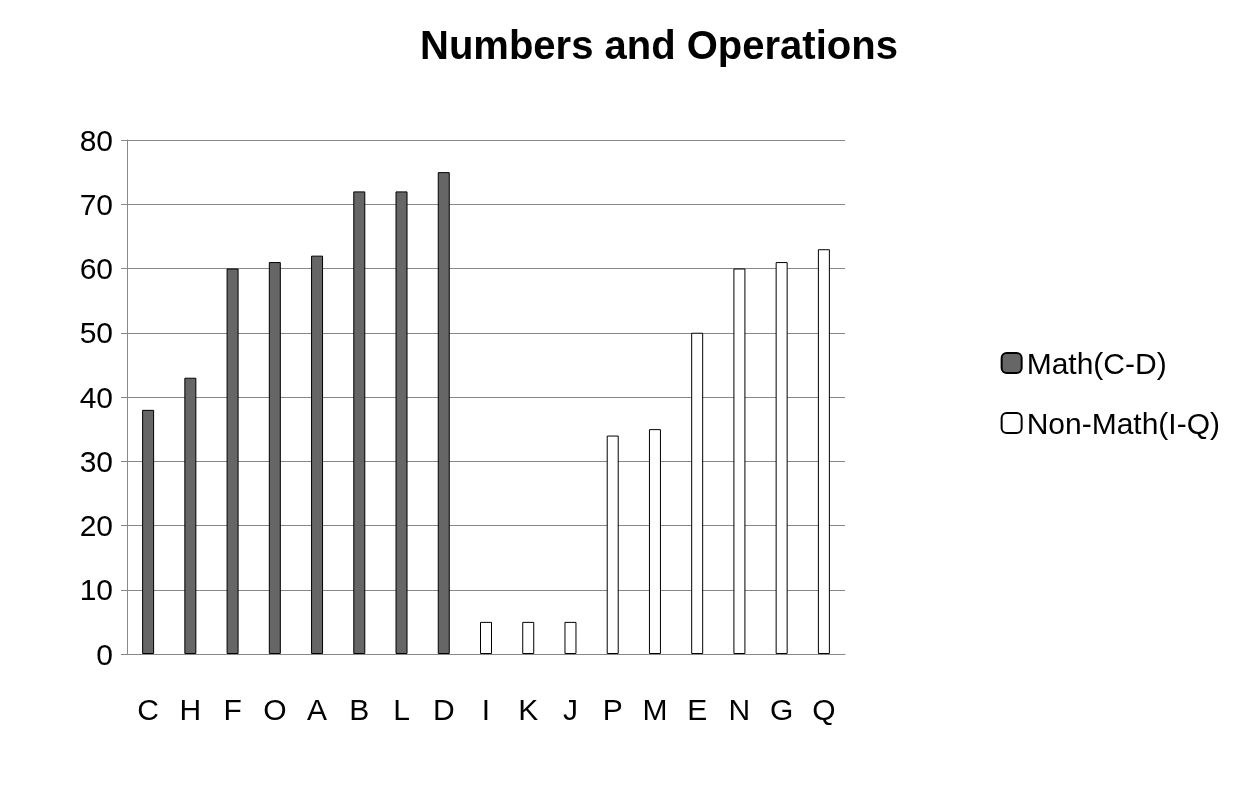 Image resolution: width=1250 pixels, height=786 pixels. Describe the element at coordinates (739, 709) in the screenshot. I see `x-tick-label: N` at that location.